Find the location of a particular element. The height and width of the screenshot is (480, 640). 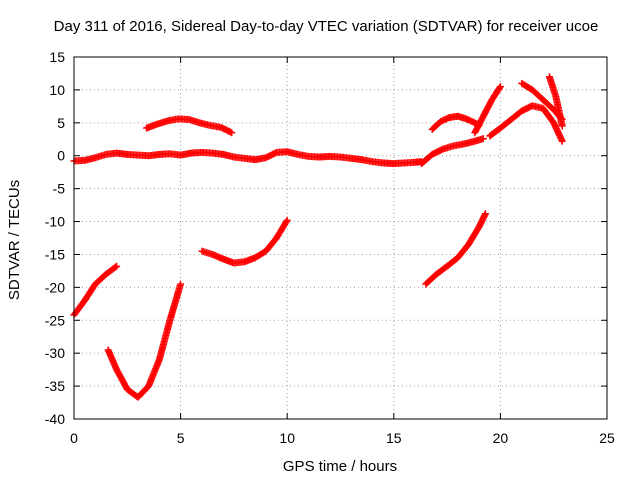

y-tick-label: -5 is located at coordinates (59, 189).